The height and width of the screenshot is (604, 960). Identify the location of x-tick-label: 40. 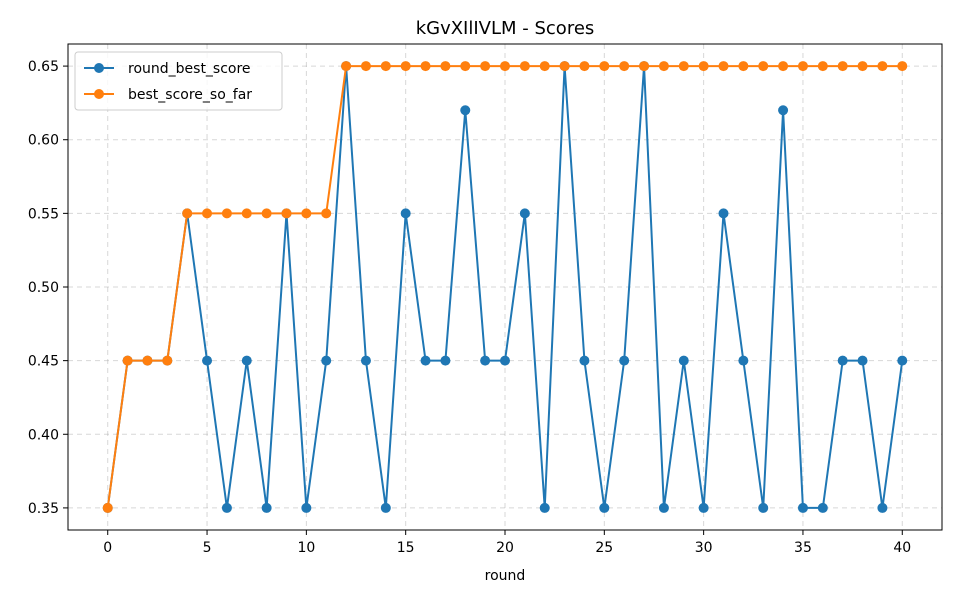
(902, 548).